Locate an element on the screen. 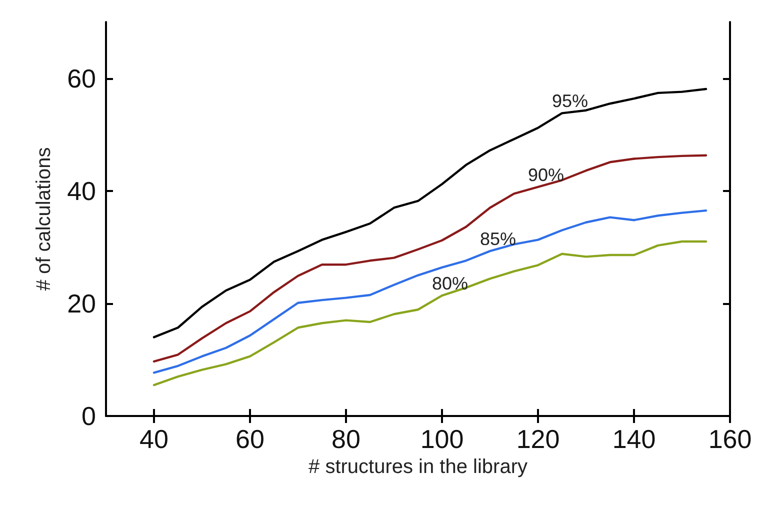  y-tick-label: 20 is located at coordinates (81, 303).